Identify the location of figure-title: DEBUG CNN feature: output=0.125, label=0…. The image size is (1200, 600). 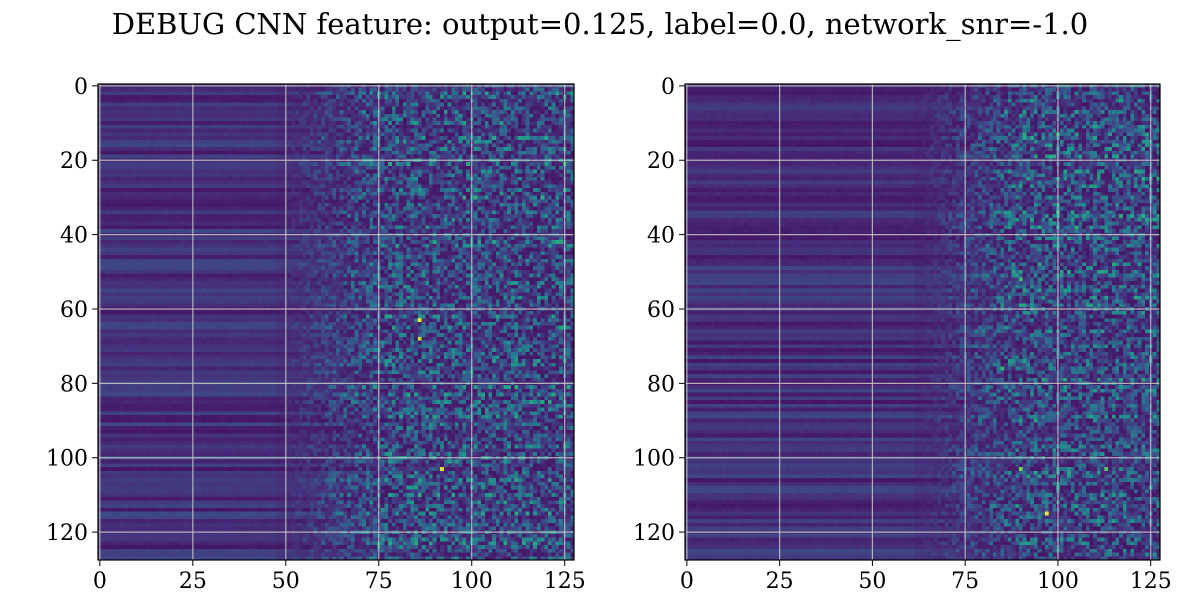
(600, 24).